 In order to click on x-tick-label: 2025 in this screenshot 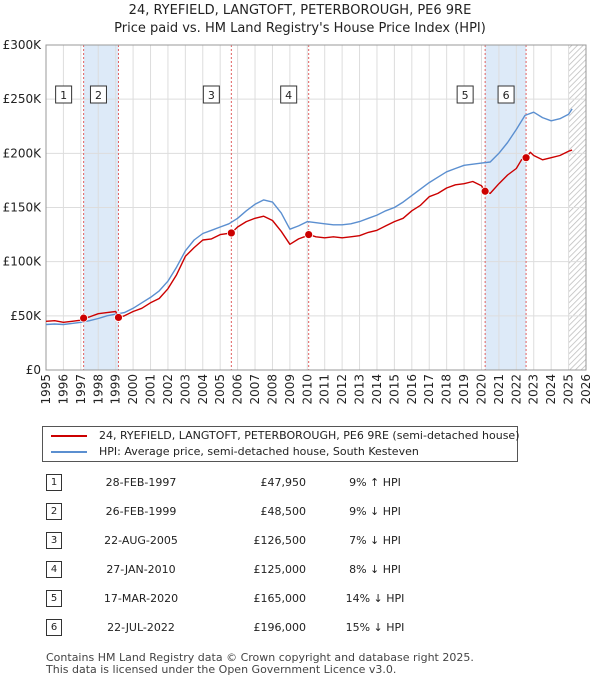, I will do `click(569, 389)`.